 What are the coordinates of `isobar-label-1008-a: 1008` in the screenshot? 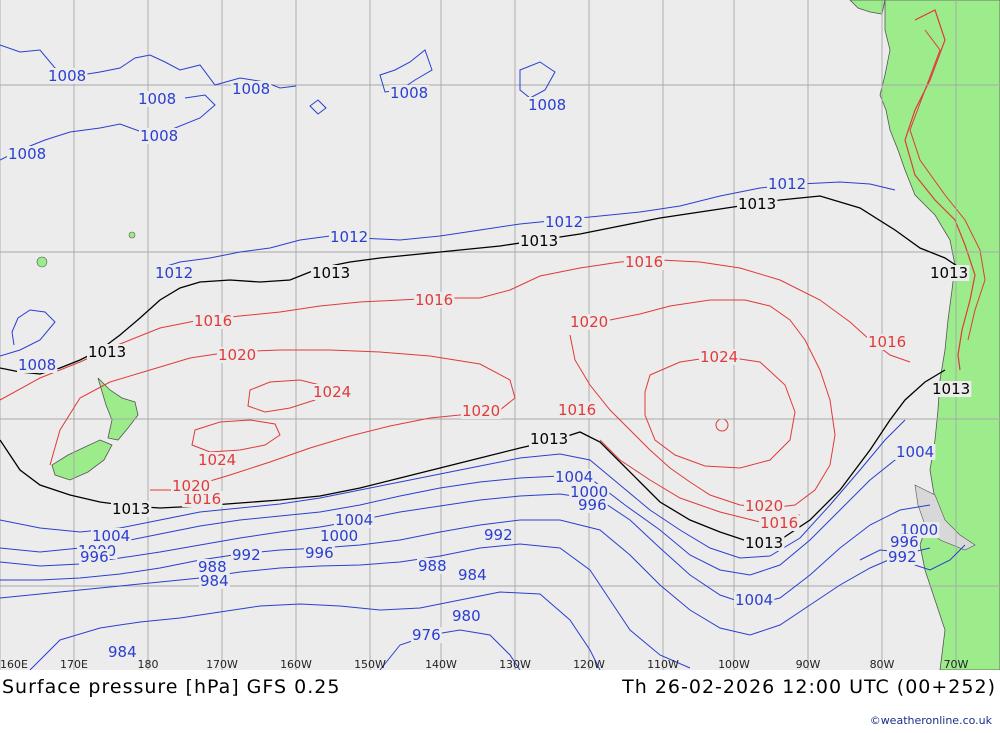 It's located at (67, 76).